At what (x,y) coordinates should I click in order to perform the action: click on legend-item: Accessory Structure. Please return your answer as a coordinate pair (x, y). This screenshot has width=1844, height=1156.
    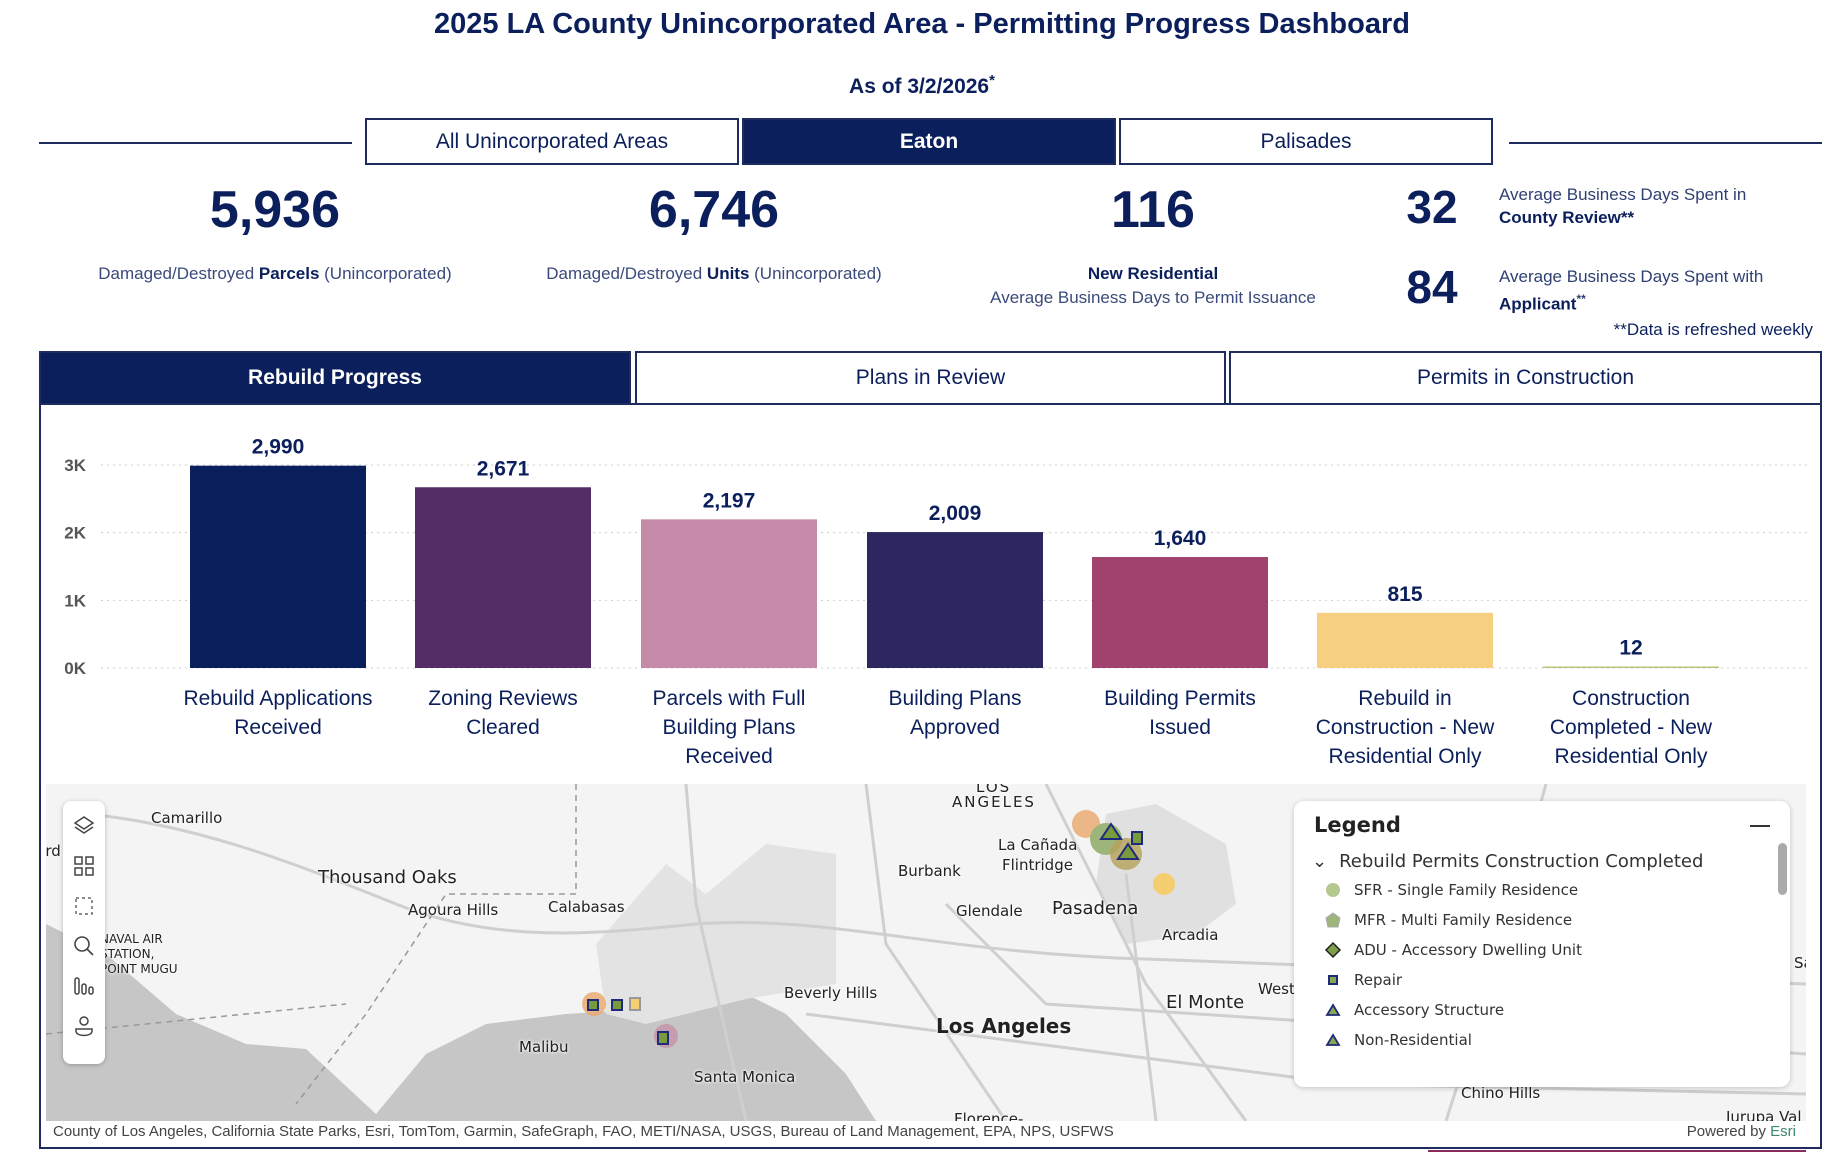
    Looking at the image, I should click on (1414, 1010).